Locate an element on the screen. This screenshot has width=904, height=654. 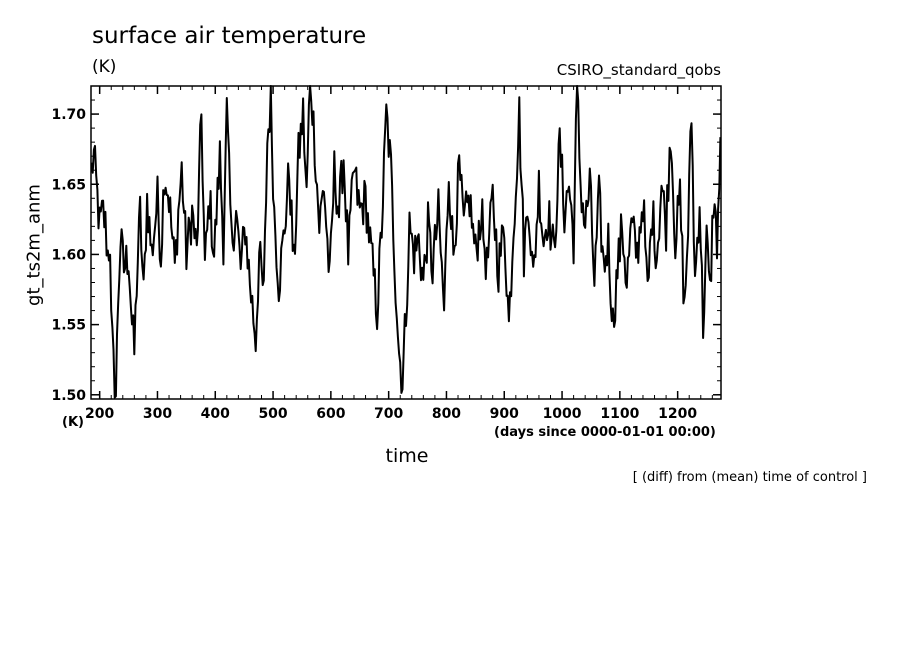
y-tick-label: 1.70 is located at coordinates (68, 115).